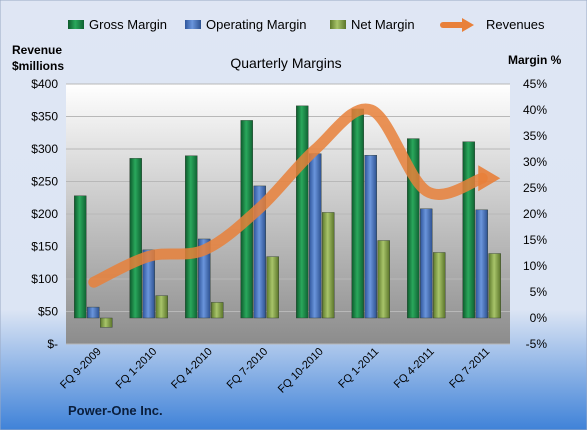 The image size is (587, 435). What do you see at coordinates (535, 266) in the screenshot?
I see `right-tick-label: 10%` at bounding box center [535, 266].